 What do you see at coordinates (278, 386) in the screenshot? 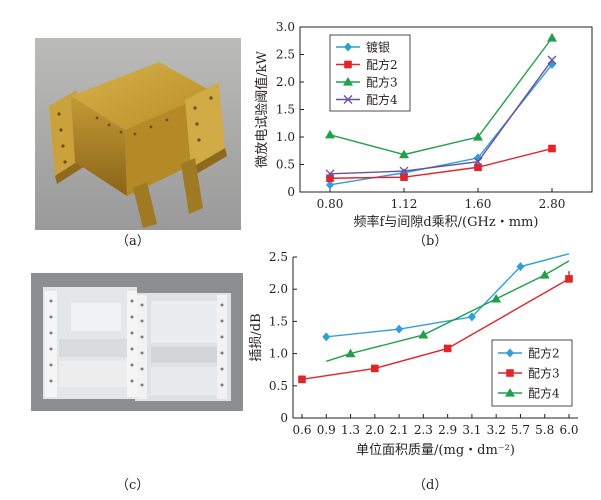
I see `chart-d-ytick-label: 0.5` at bounding box center [278, 386].